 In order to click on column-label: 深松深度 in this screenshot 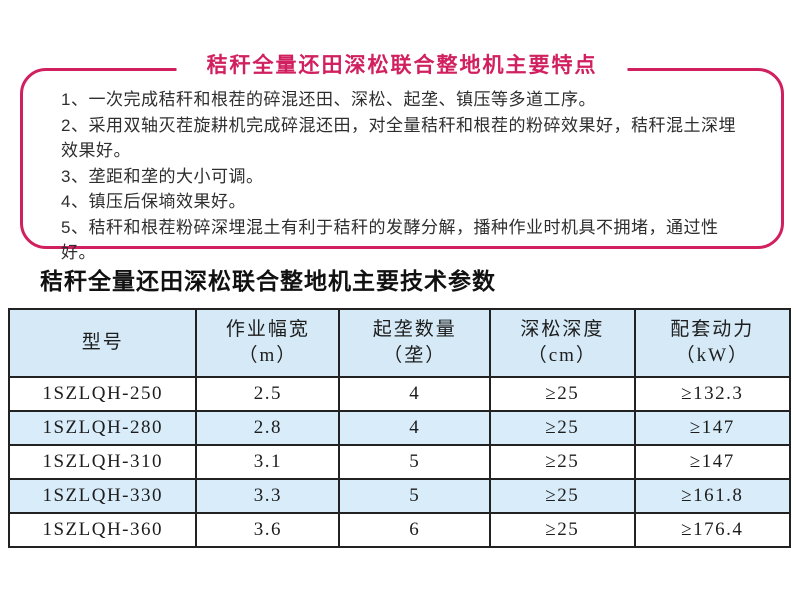, I will do `click(562, 329)`.